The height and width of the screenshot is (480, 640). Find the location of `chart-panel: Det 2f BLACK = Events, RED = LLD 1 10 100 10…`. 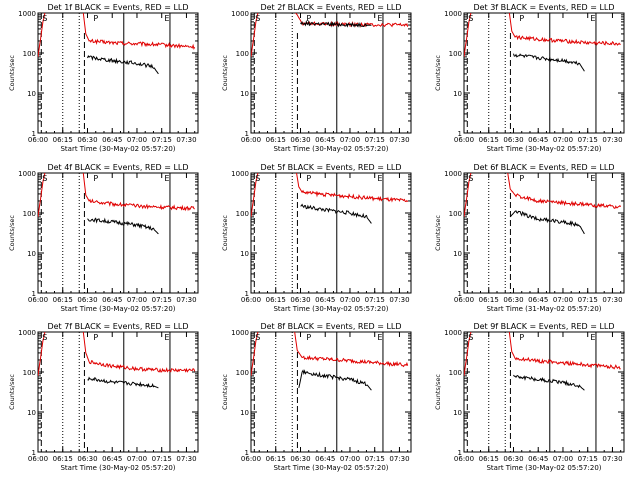

chart-panel: Det 2f BLACK = Events, RED = LLD 1 10 100 10… is located at coordinates (316, 78).